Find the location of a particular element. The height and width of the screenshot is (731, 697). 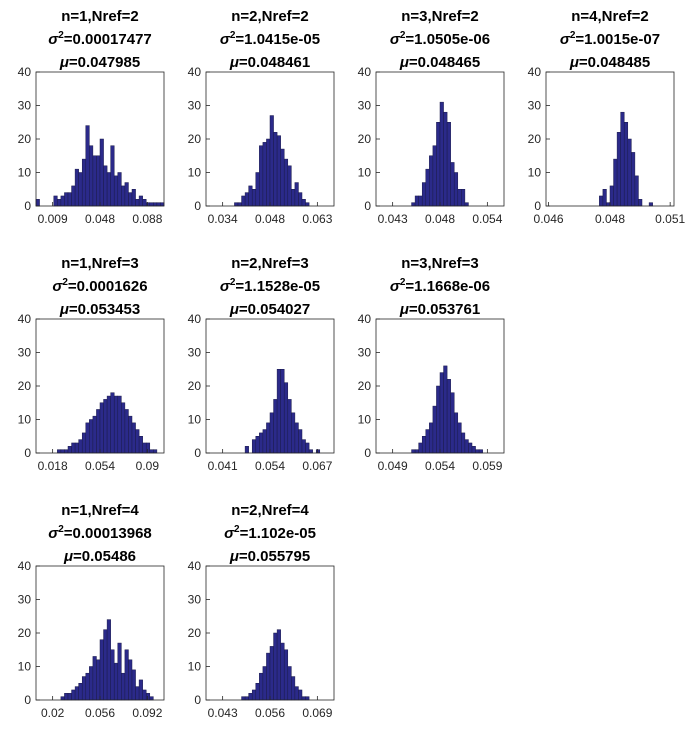

panel-title-line1: n=4,Nref=2 is located at coordinates (610, 16).